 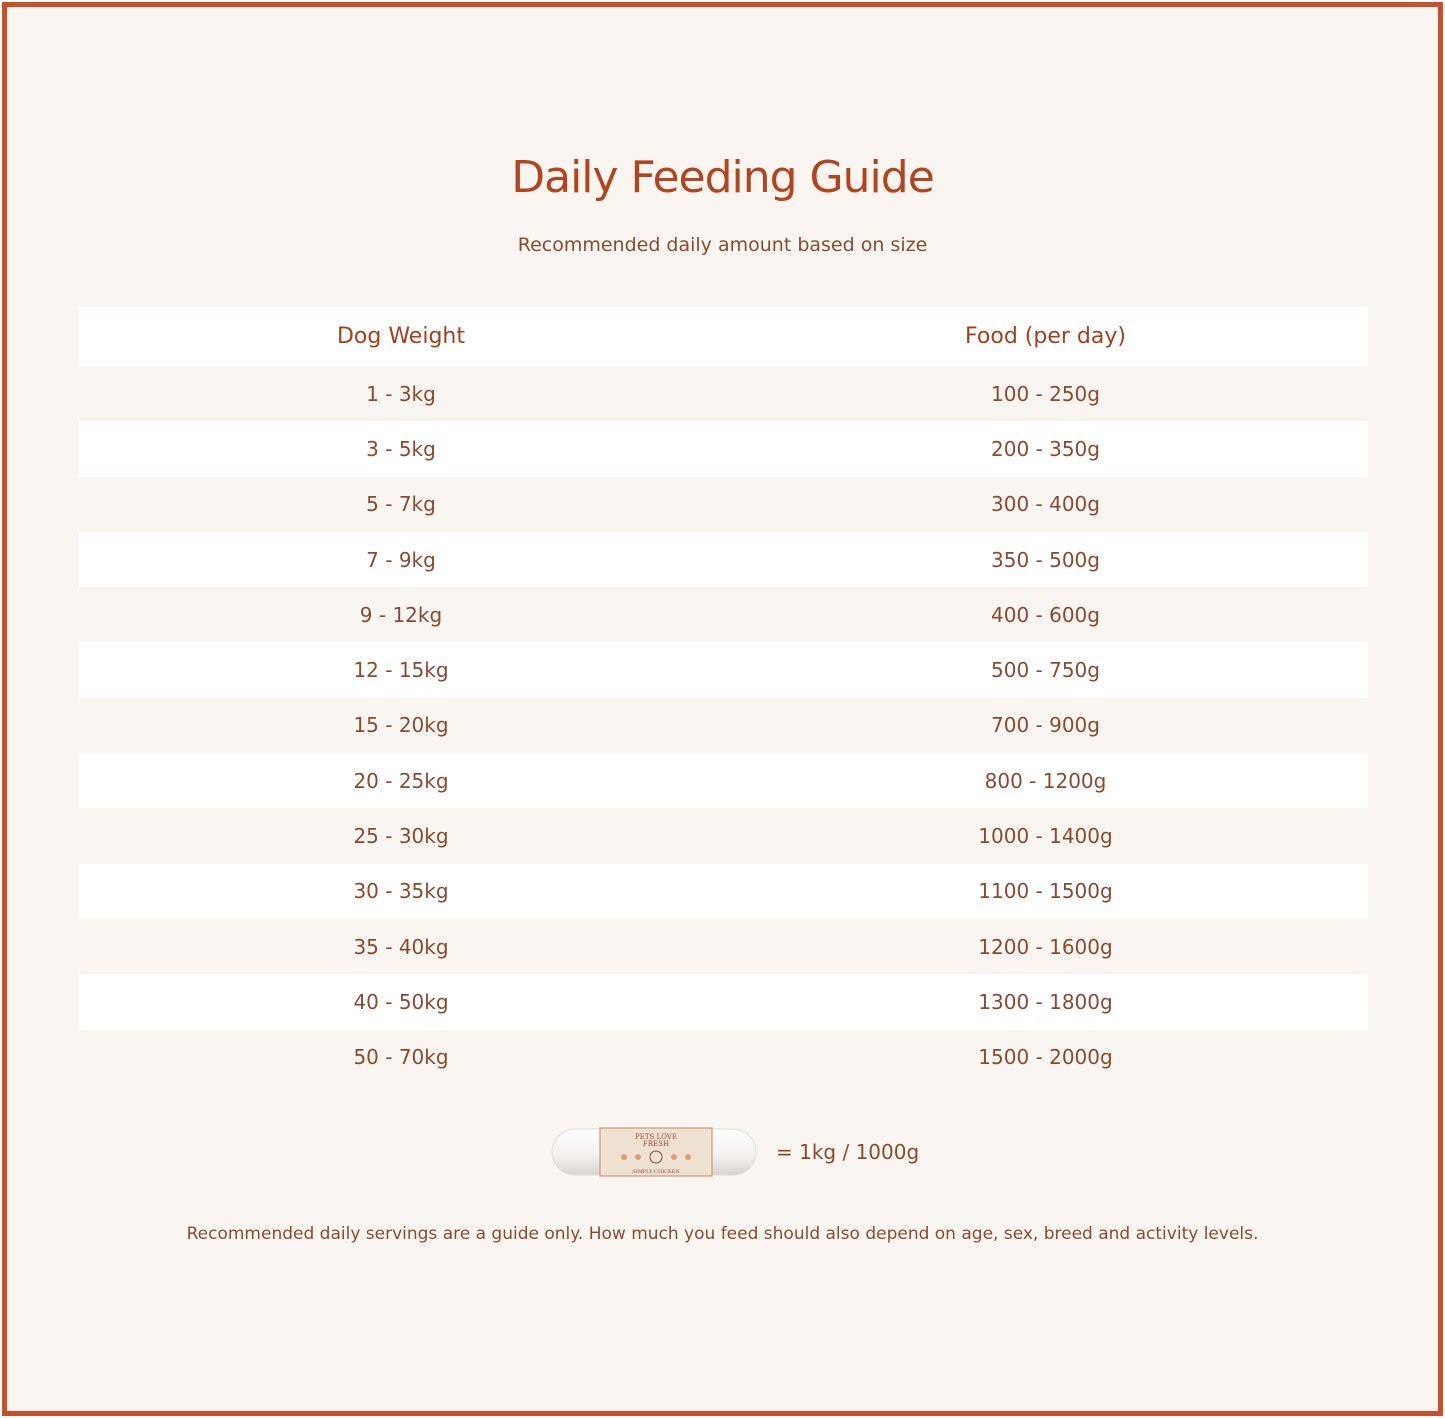 What do you see at coordinates (656, 1137) in the screenshot?
I see `svg-text: PETS LOVE` at bounding box center [656, 1137].